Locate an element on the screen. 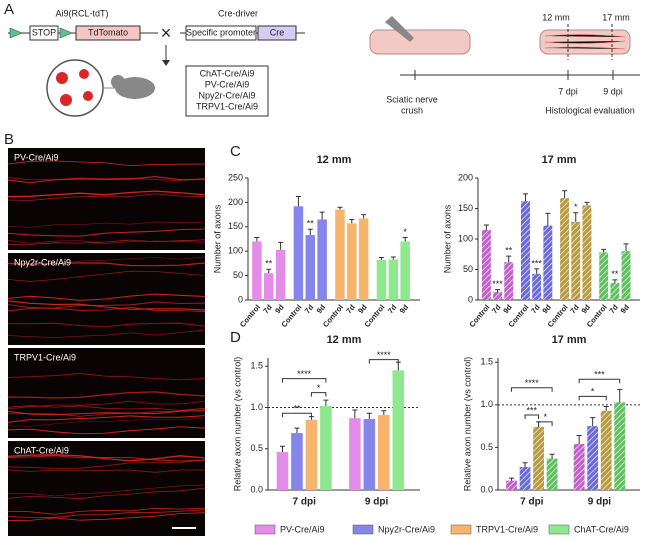  image-label: Npy2r-Cre/Ai9 is located at coordinates (42, 262).